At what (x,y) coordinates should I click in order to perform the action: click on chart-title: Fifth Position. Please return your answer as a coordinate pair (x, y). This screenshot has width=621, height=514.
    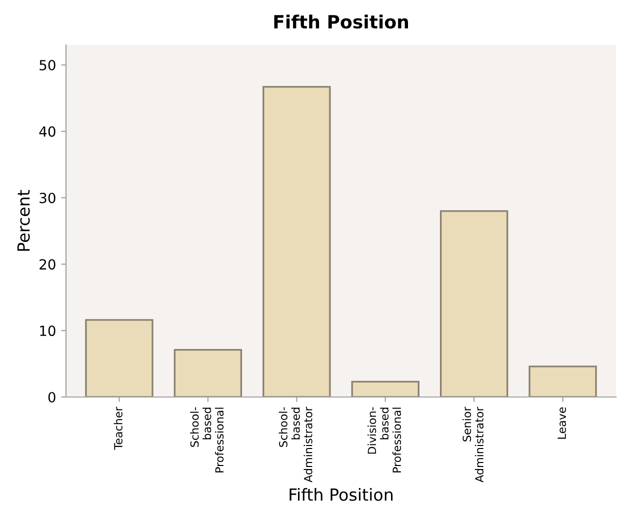
    Looking at the image, I should click on (341, 21).